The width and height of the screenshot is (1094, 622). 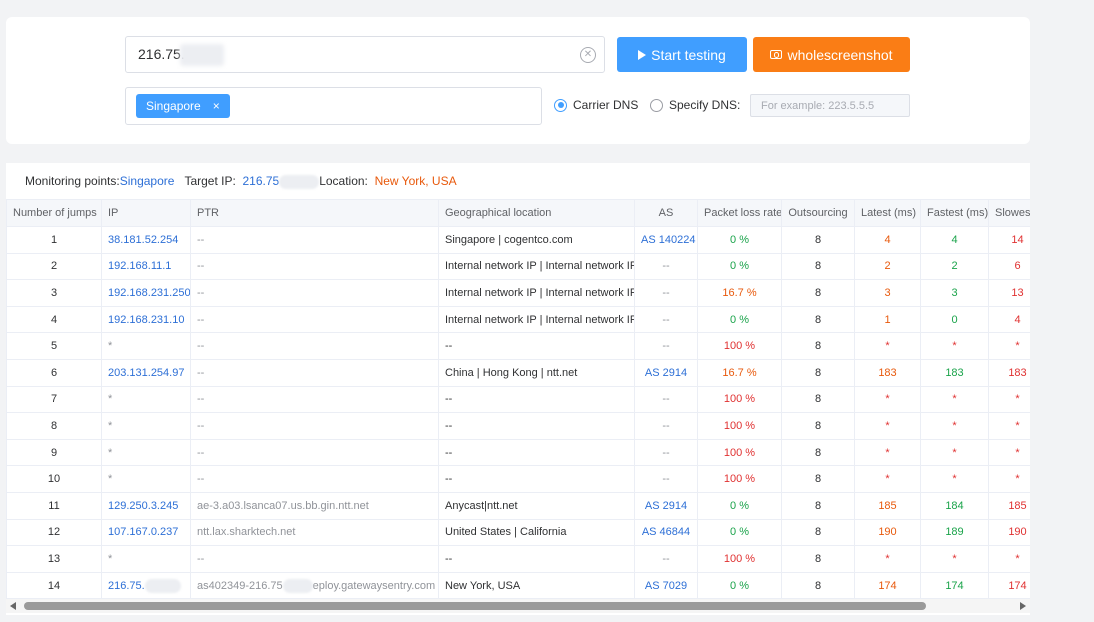 I want to click on scroll-right-icon, so click(x=1023, y=606).